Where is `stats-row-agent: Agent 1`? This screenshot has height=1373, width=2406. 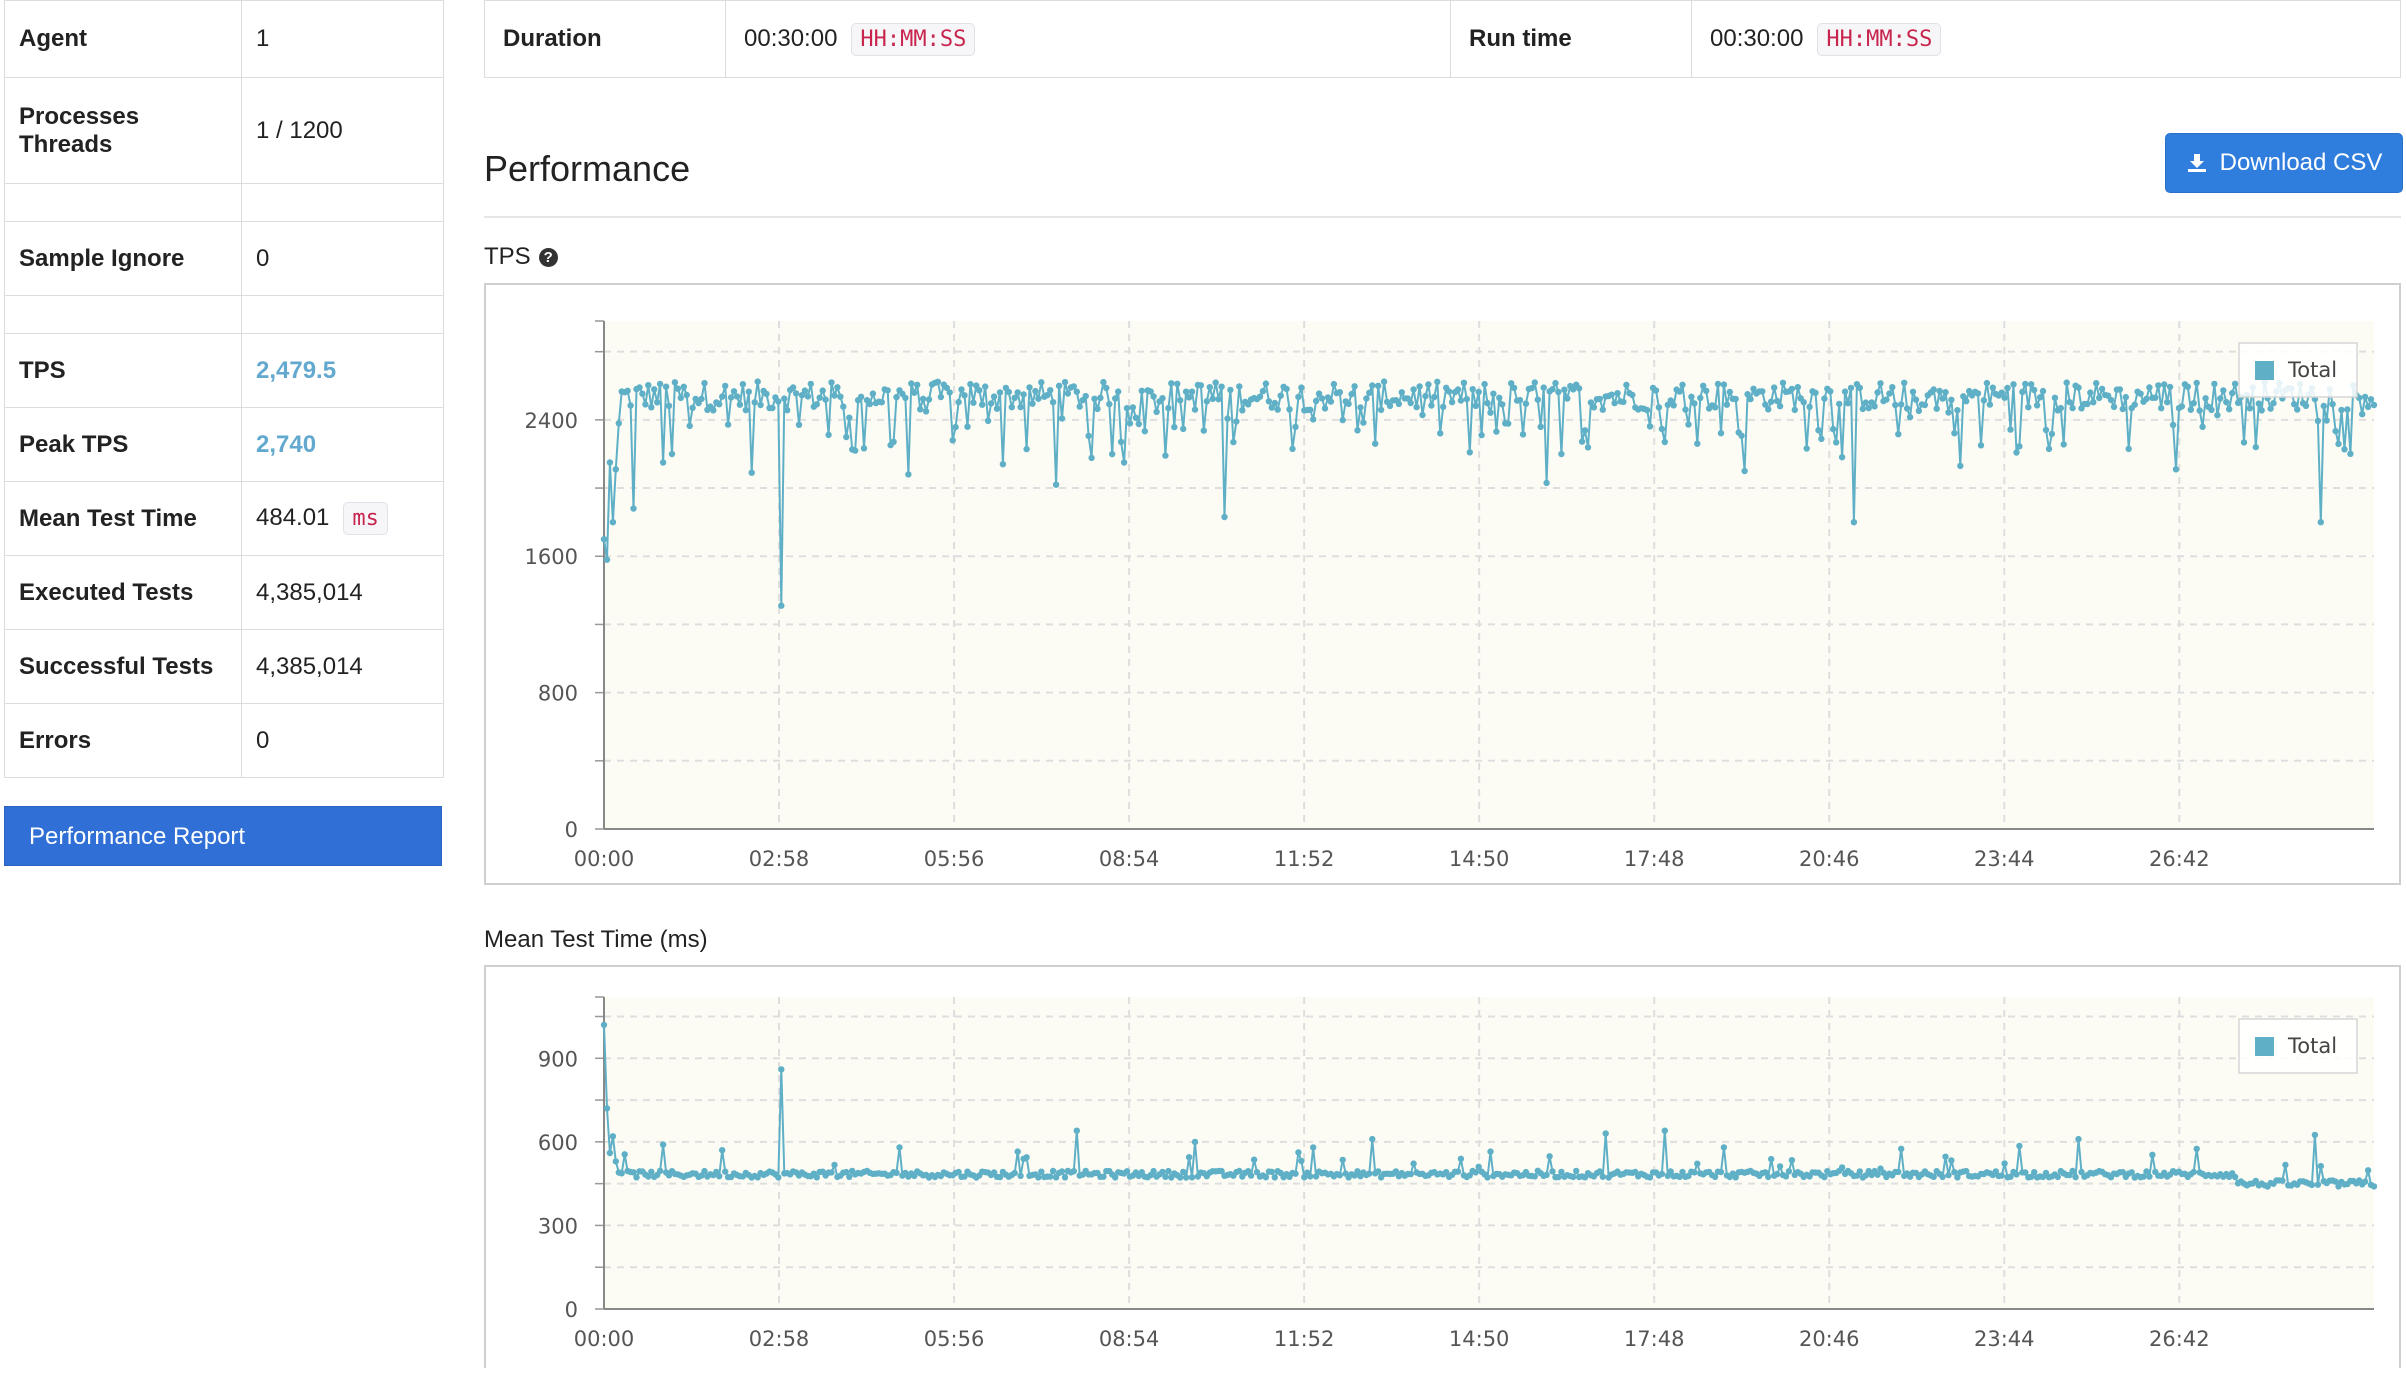
stats-row-agent: Agent 1 is located at coordinates (224, 39).